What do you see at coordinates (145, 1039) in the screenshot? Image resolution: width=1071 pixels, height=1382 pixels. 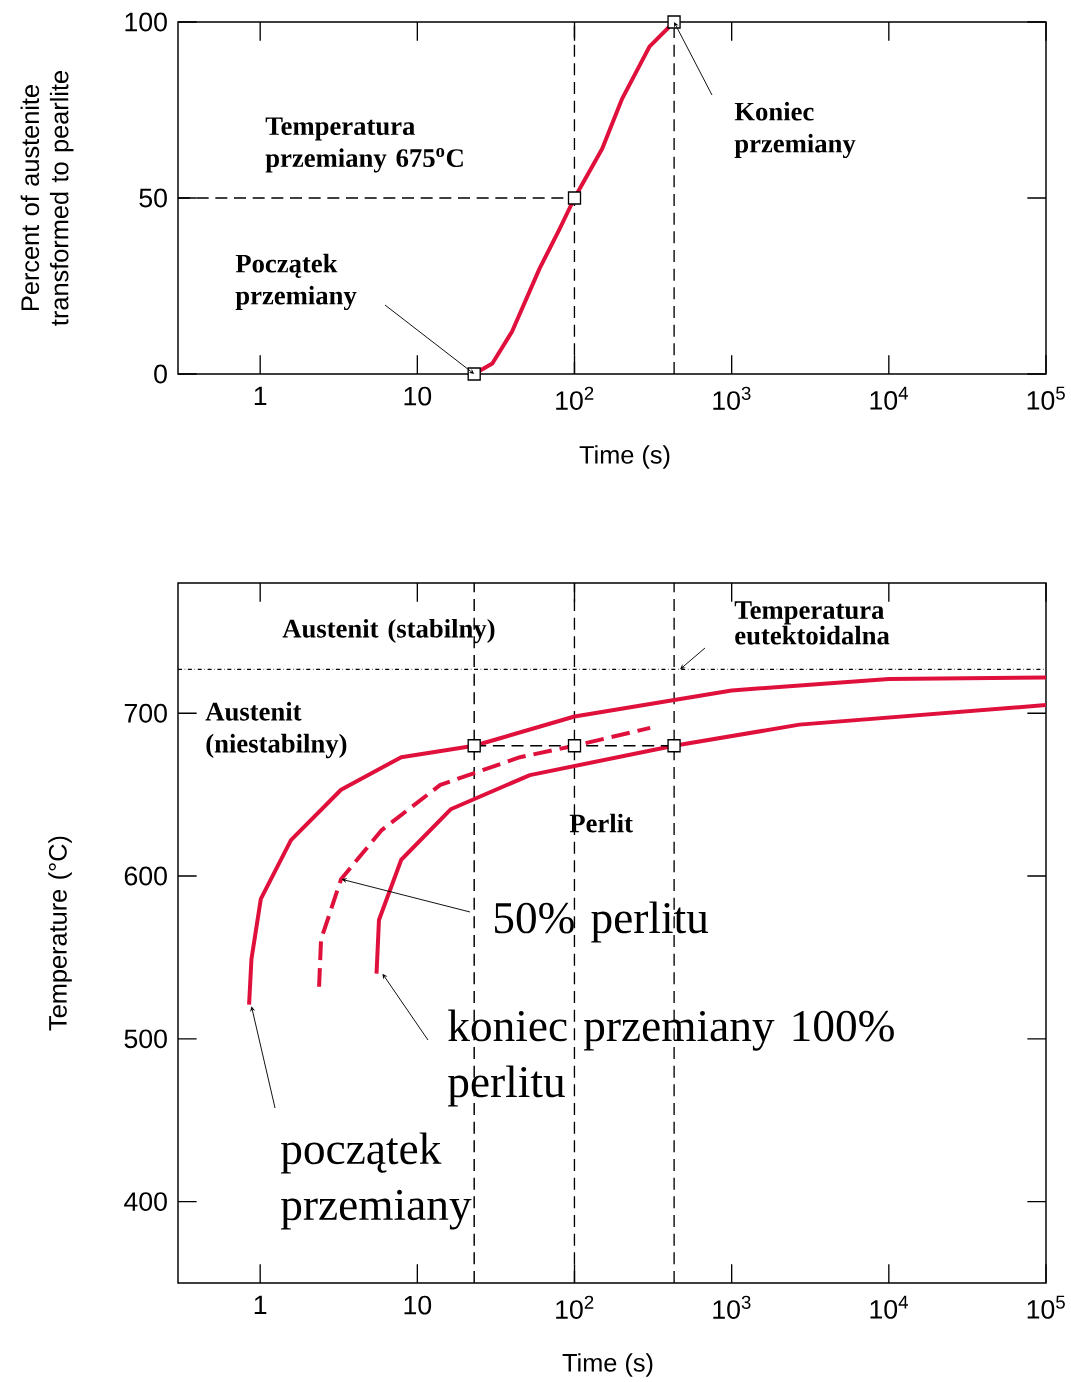 I see `y-tick-label: 500` at bounding box center [145, 1039].